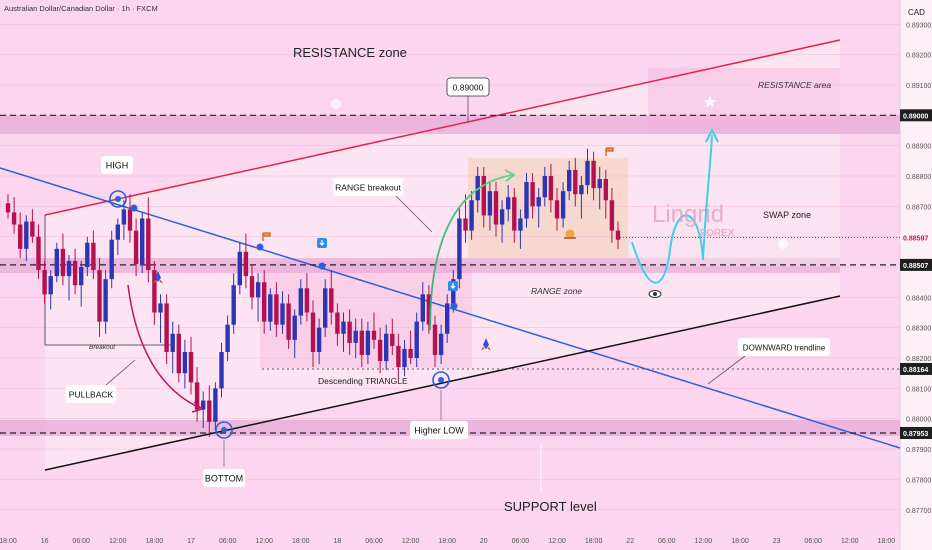 The height and width of the screenshot is (550, 932). I want to click on time-tick-label: 18, so click(338, 541).